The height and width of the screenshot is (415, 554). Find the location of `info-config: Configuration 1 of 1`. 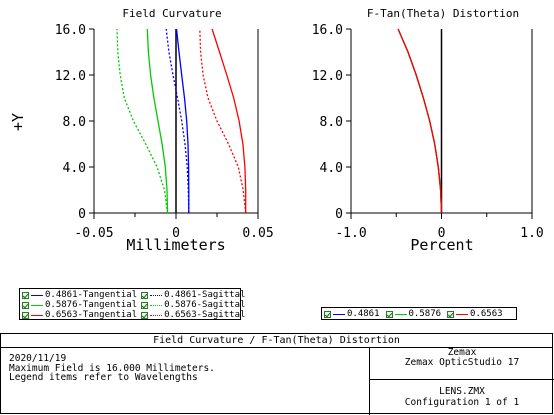

info-config: Configuration 1 of 1 is located at coordinates (462, 402).